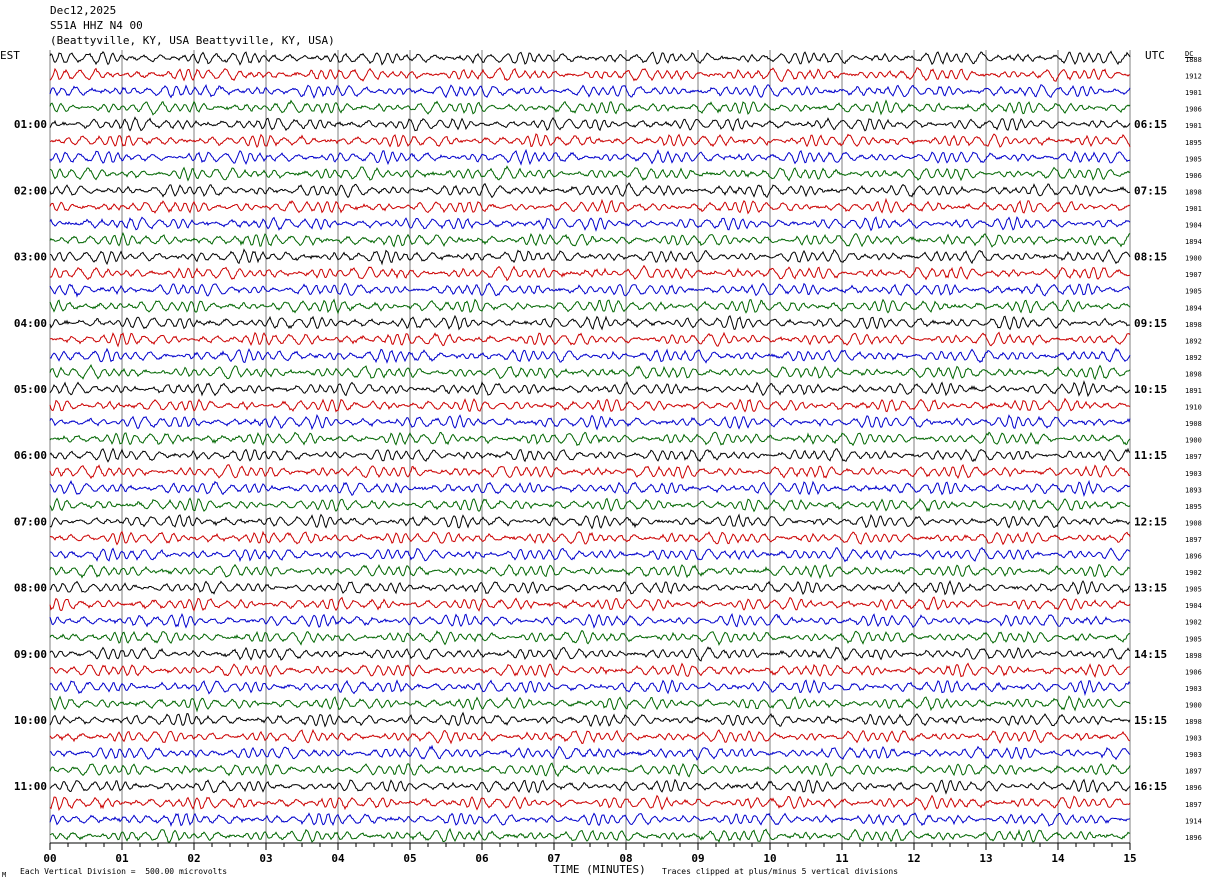  What do you see at coordinates (49, 858) in the screenshot?
I see `x-tick-label: 00` at bounding box center [49, 858].